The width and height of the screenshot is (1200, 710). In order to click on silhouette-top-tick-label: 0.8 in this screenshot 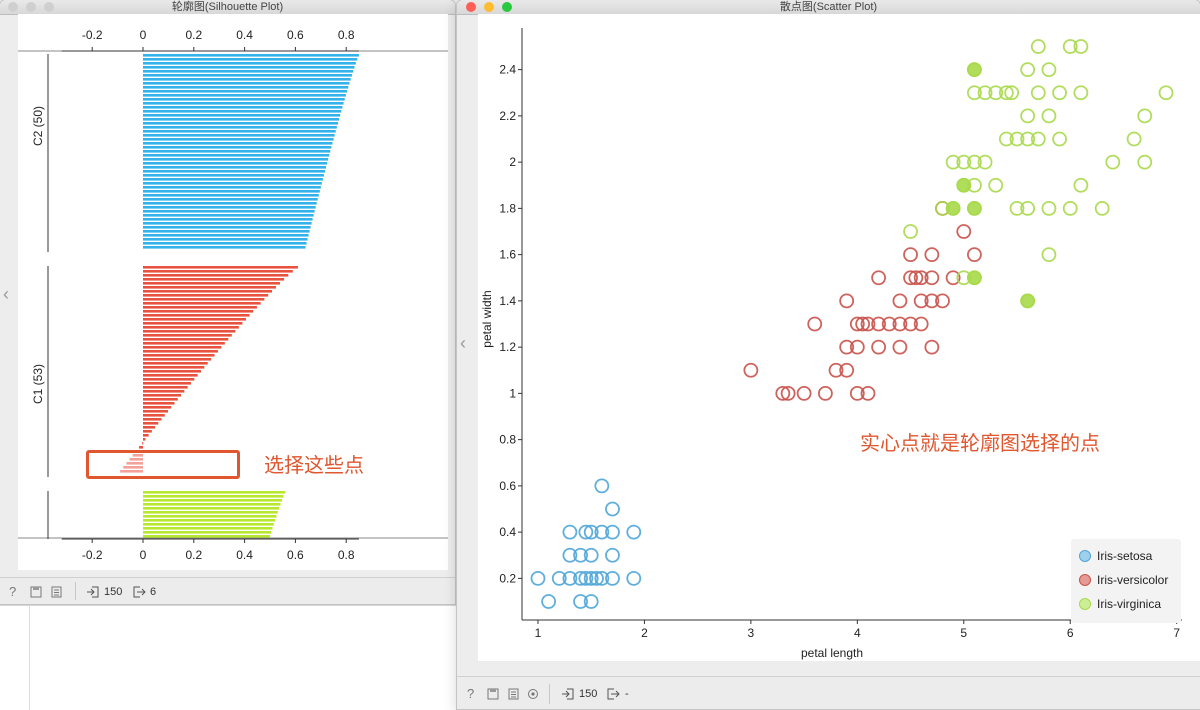, I will do `click(346, 35)`.